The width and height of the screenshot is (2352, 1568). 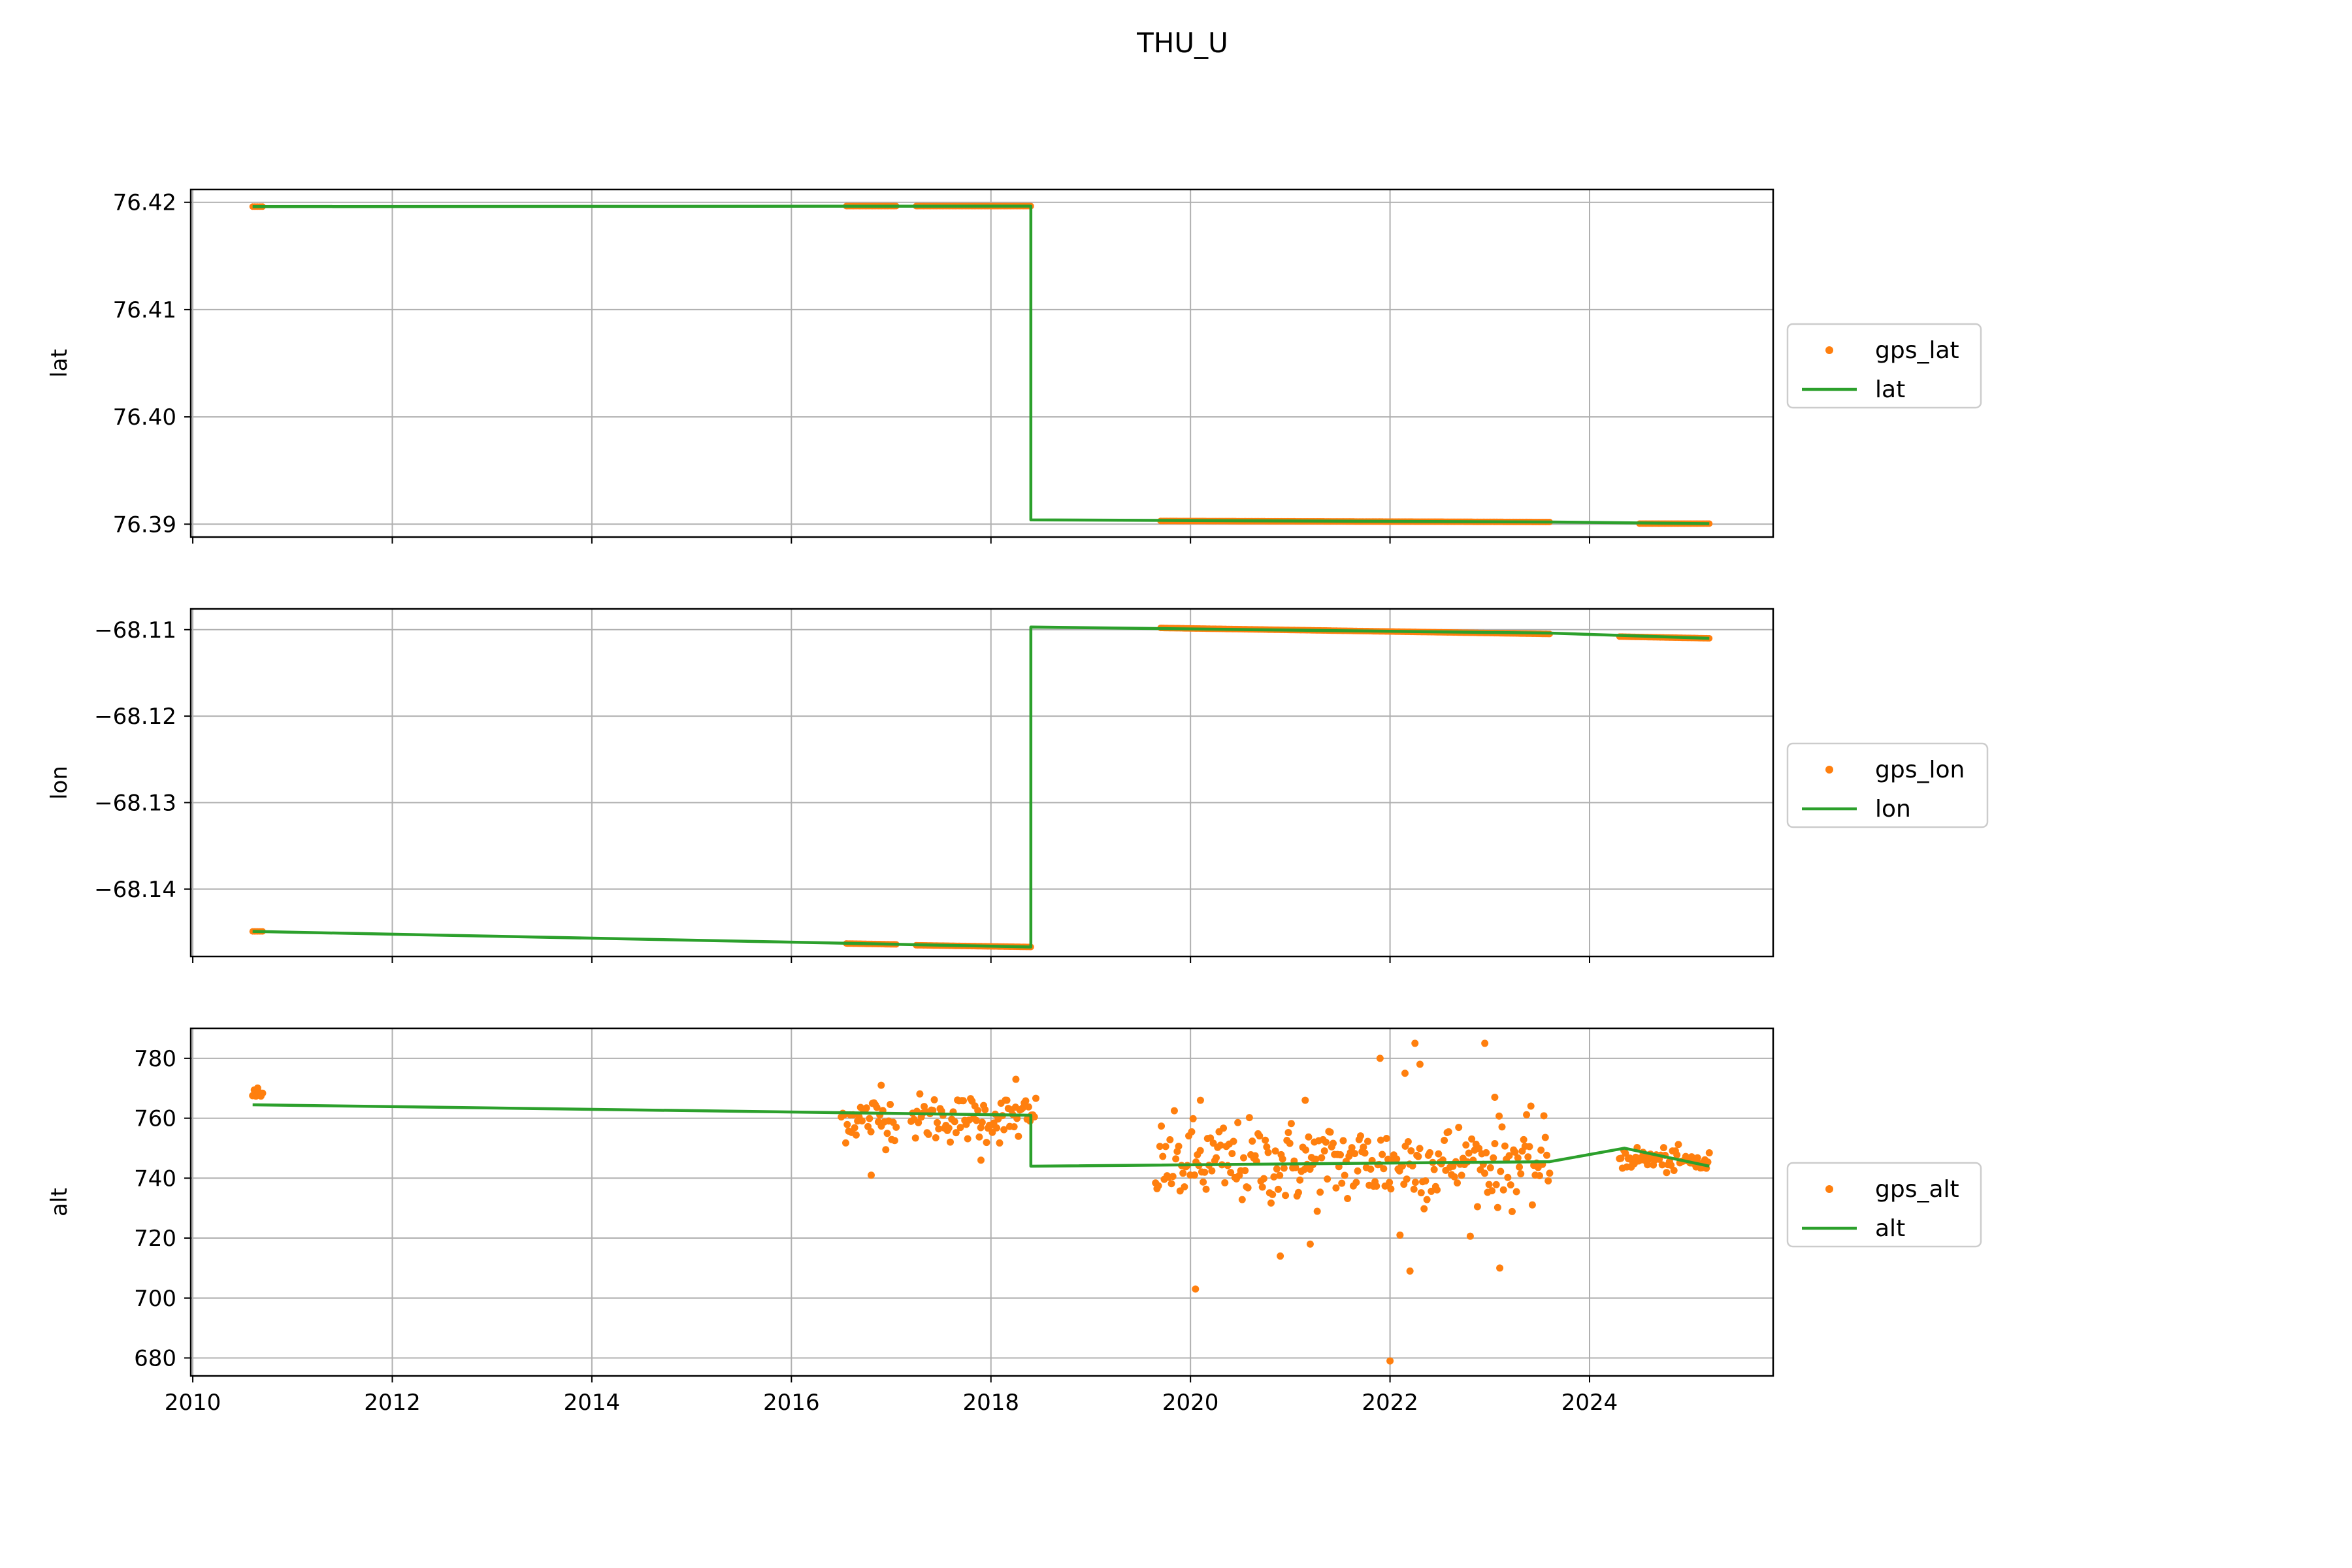 What do you see at coordinates (1589, 1403) in the screenshot?
I see `x-tick-label: 2024` at bounding box center [1589, 1403].